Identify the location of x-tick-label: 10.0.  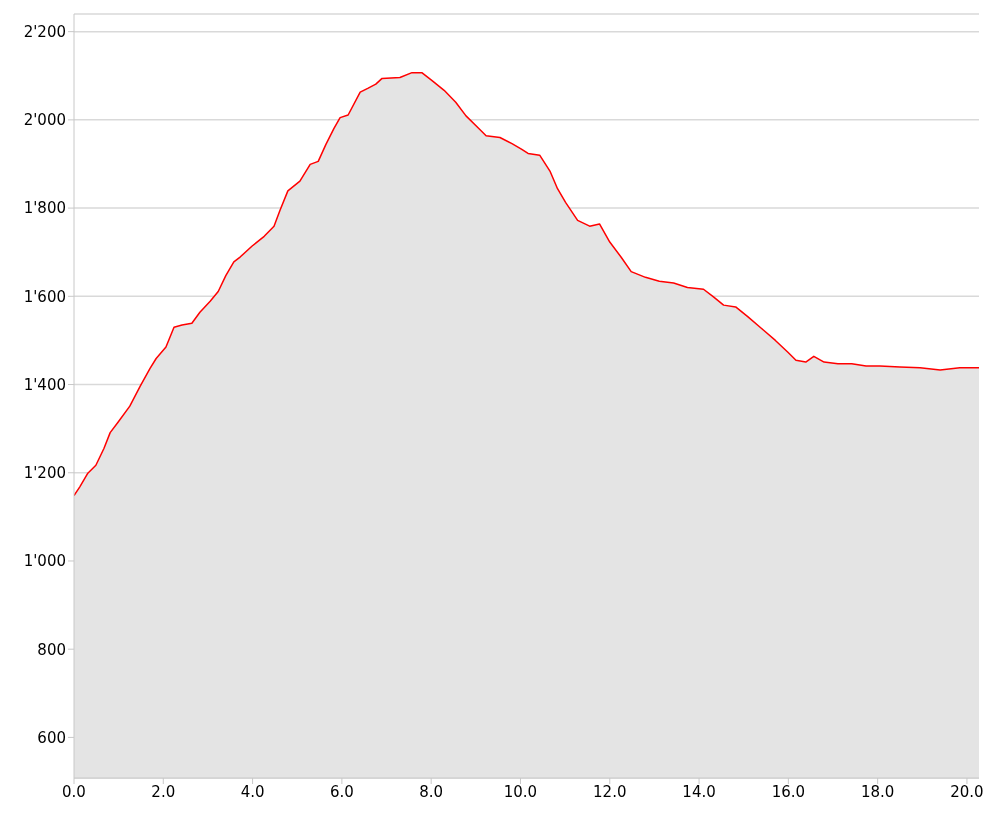
(520, 791).